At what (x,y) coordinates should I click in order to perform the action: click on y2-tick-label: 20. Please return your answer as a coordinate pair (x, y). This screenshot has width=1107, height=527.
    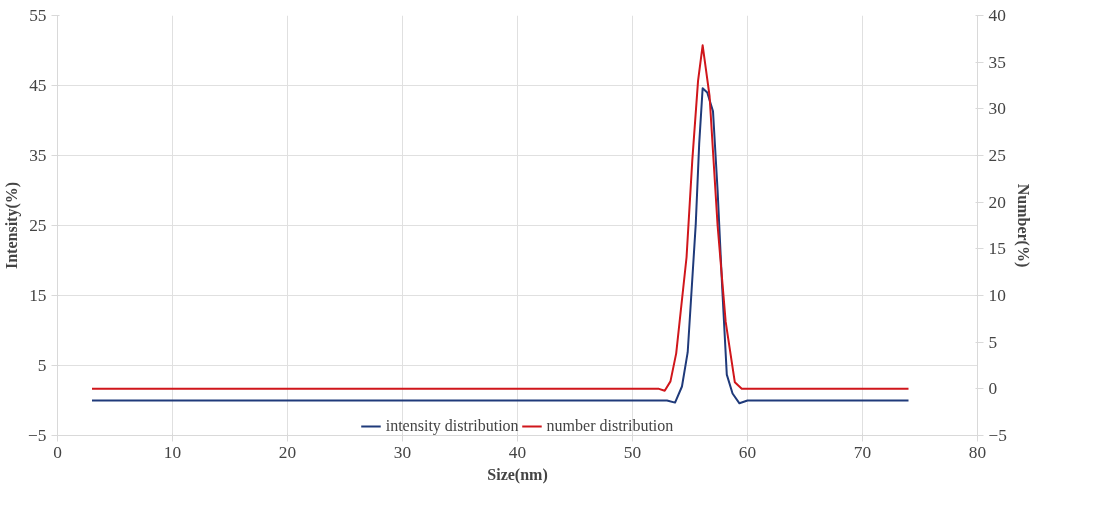
    Looking at the image, I should click on (997, 202).